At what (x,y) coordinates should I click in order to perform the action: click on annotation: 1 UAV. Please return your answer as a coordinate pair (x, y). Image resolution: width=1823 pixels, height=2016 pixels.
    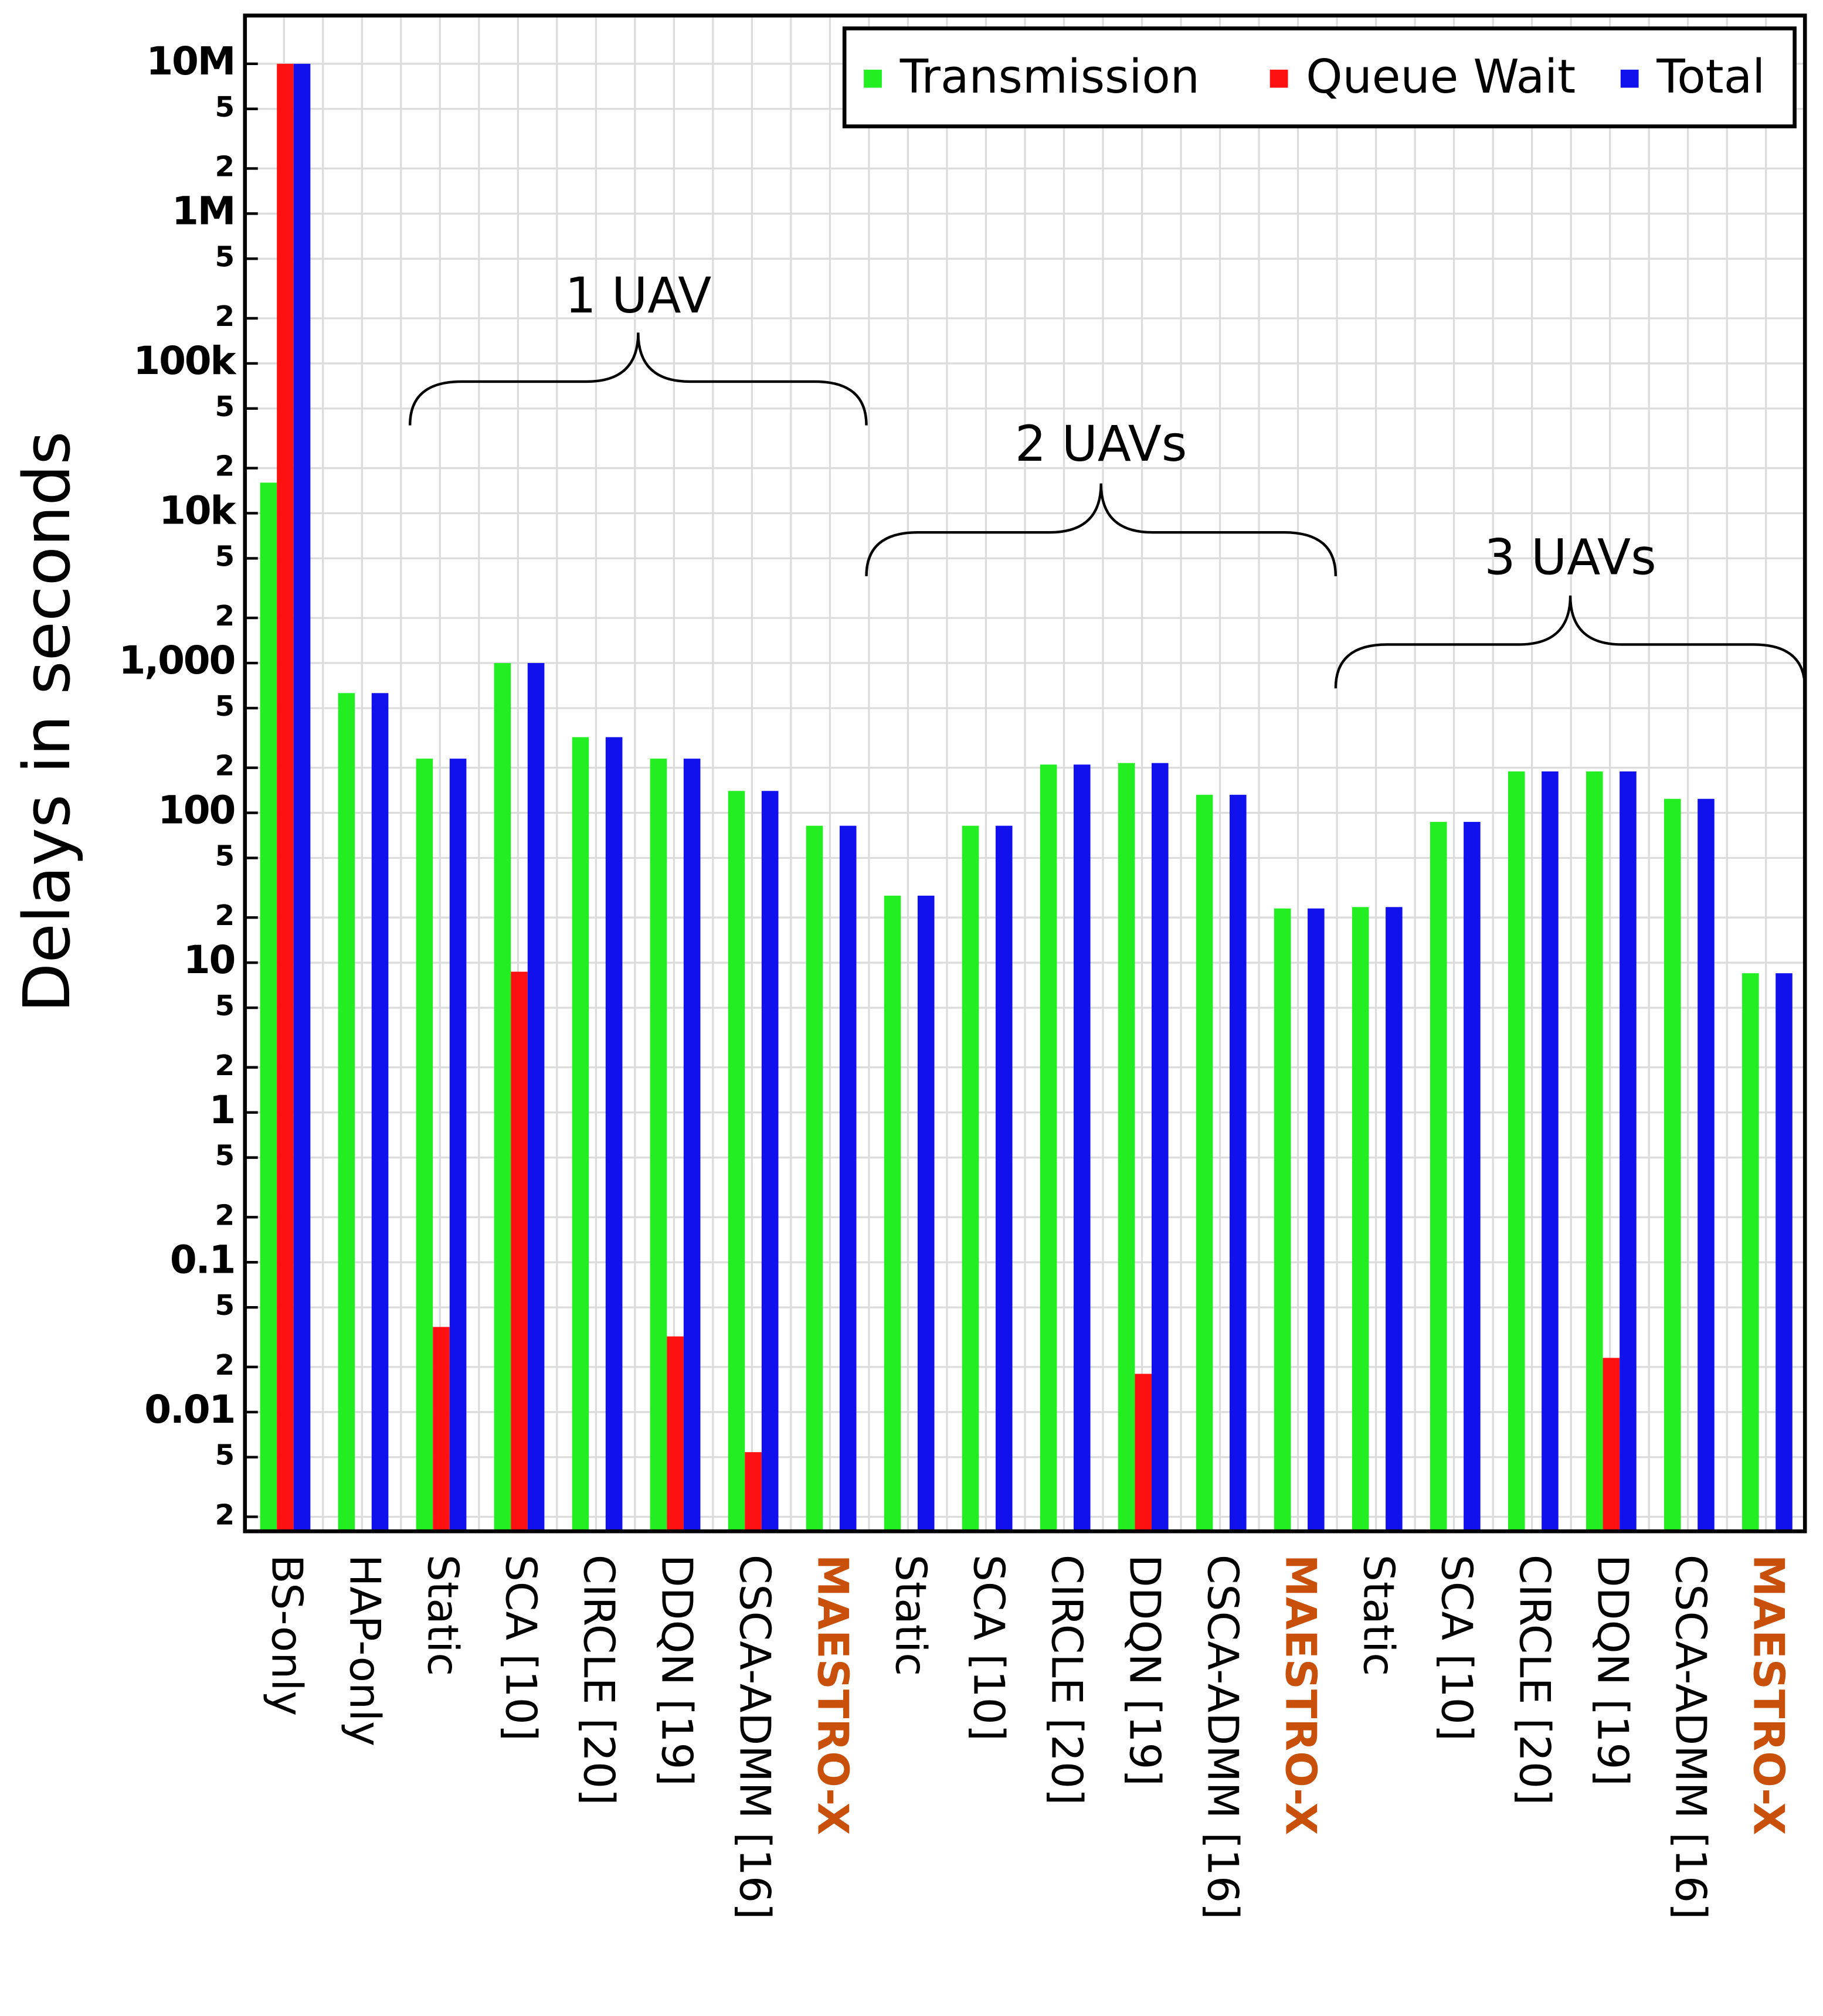
    Looking at the image, I should click on (638, 296).